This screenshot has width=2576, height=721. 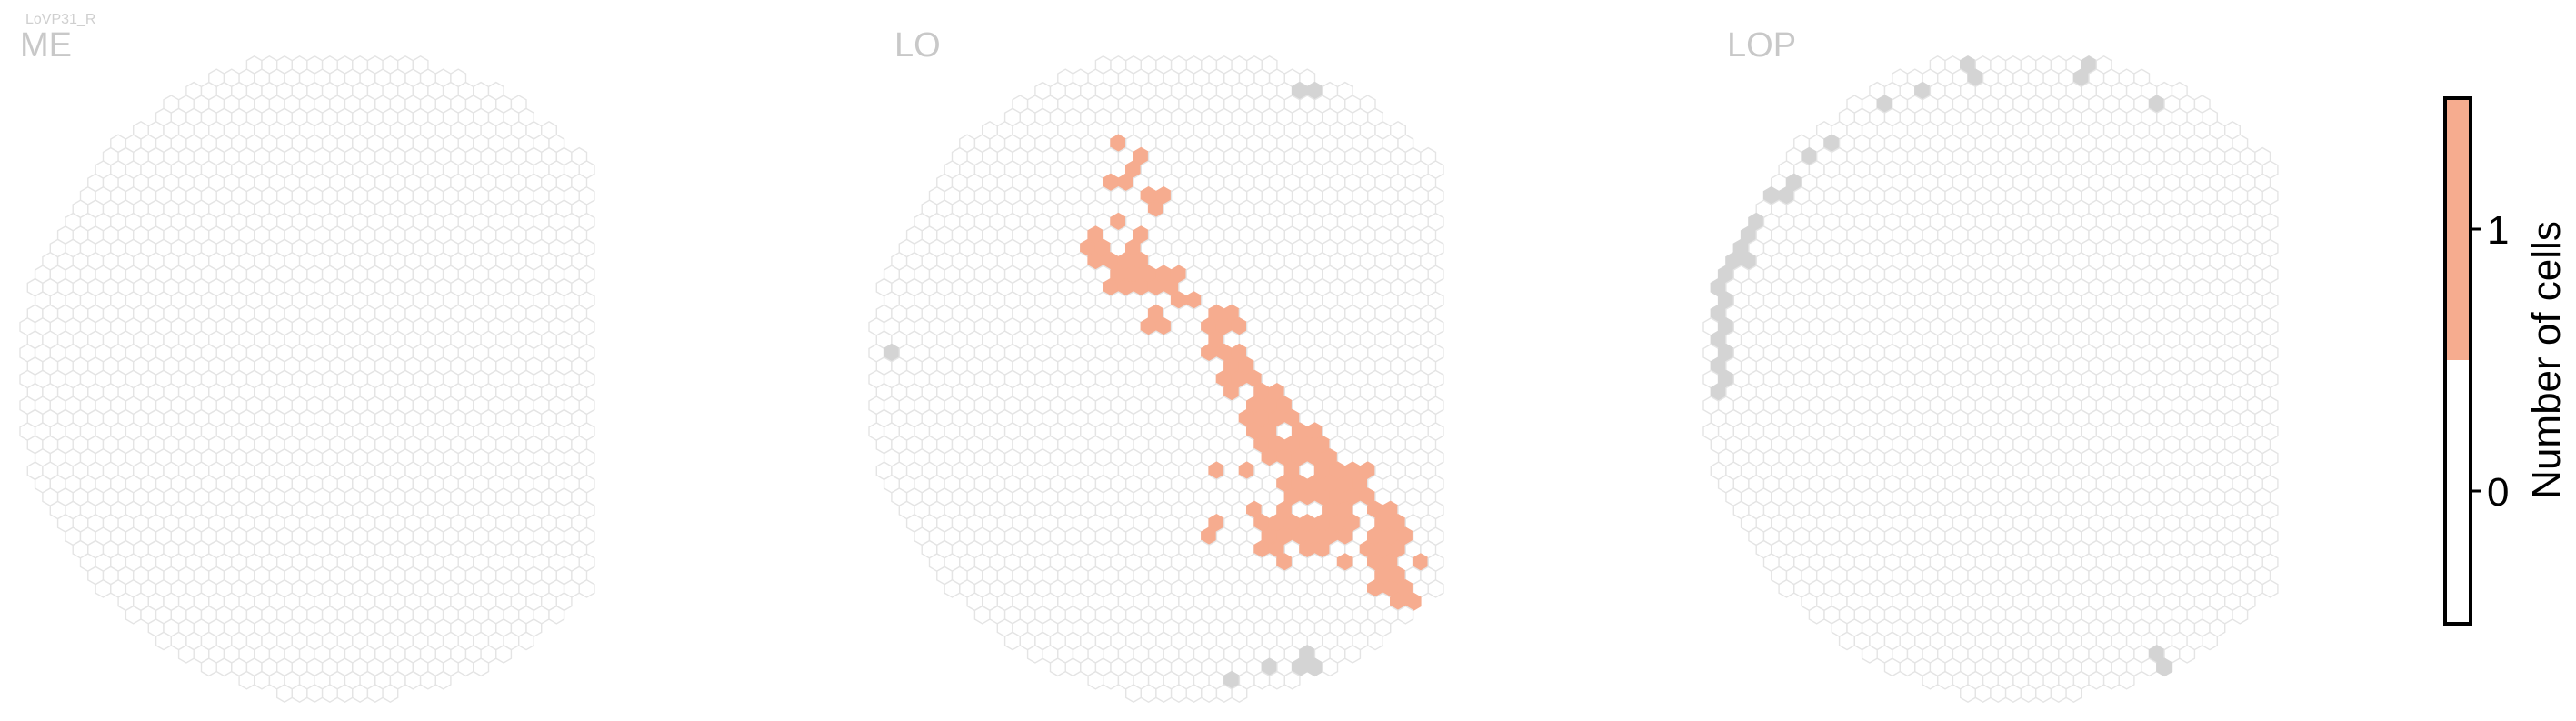 I want to click on panel-title-lo: LO, so click(x=918, y=45).